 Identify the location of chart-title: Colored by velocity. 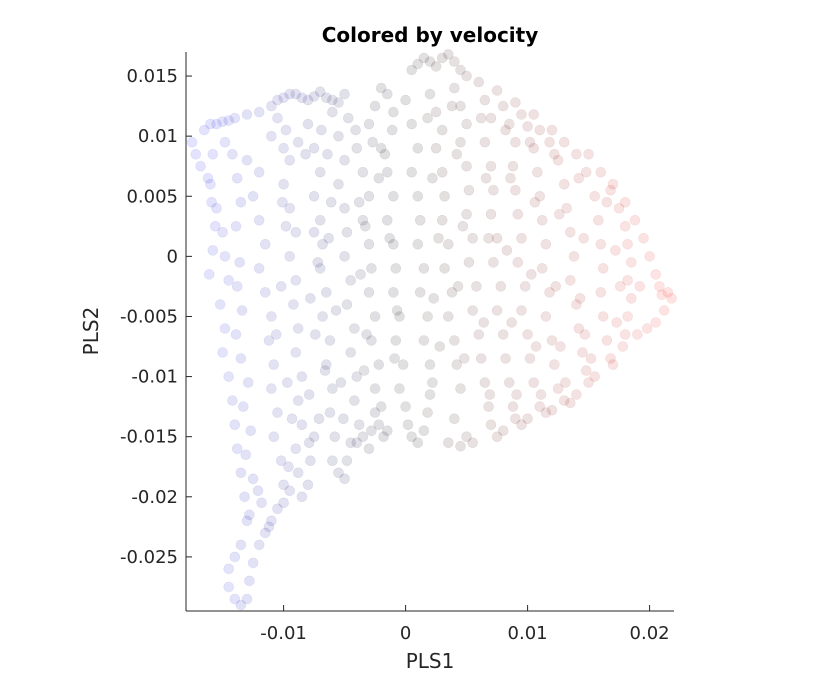
(430, 35).